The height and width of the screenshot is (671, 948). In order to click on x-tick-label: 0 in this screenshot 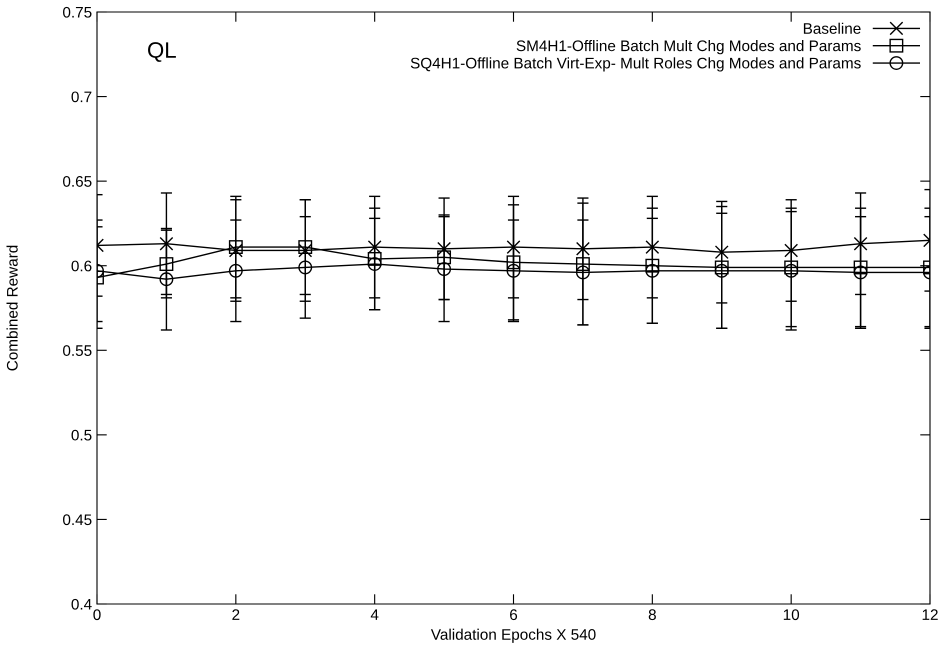, I will do `click(97, 614)`.